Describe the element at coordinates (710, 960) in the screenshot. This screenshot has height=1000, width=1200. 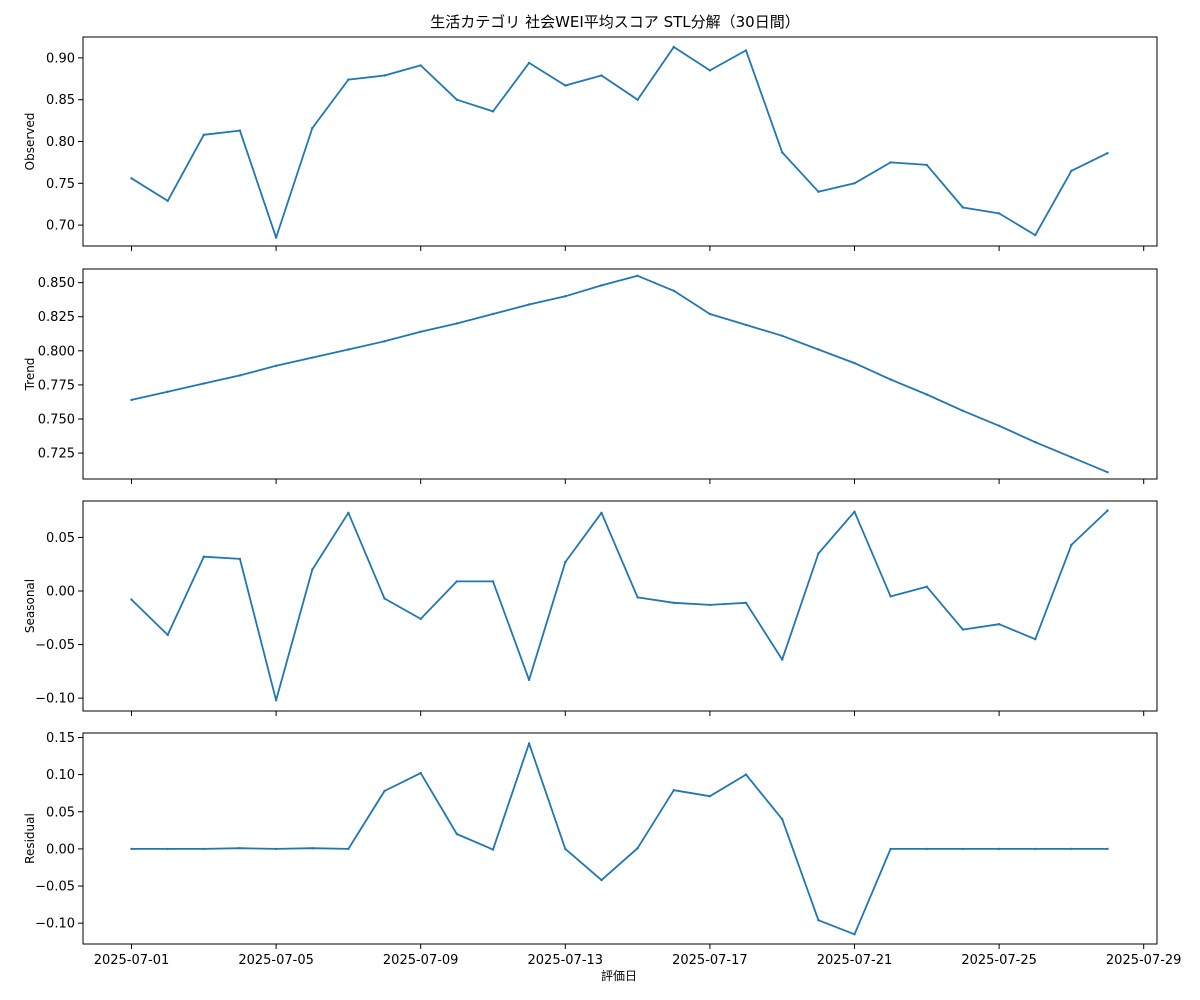
I see `x-tick-label: 2025-07-17` at that location.